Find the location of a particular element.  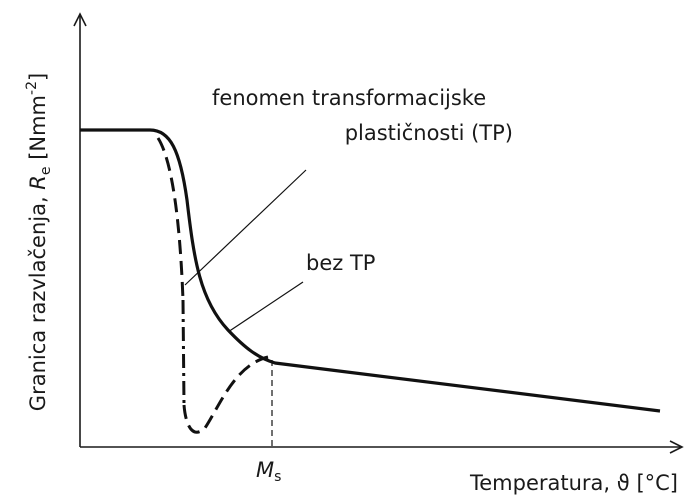

tp-label-2: plastičnosti (TP) is located at coordinates (429, 133).